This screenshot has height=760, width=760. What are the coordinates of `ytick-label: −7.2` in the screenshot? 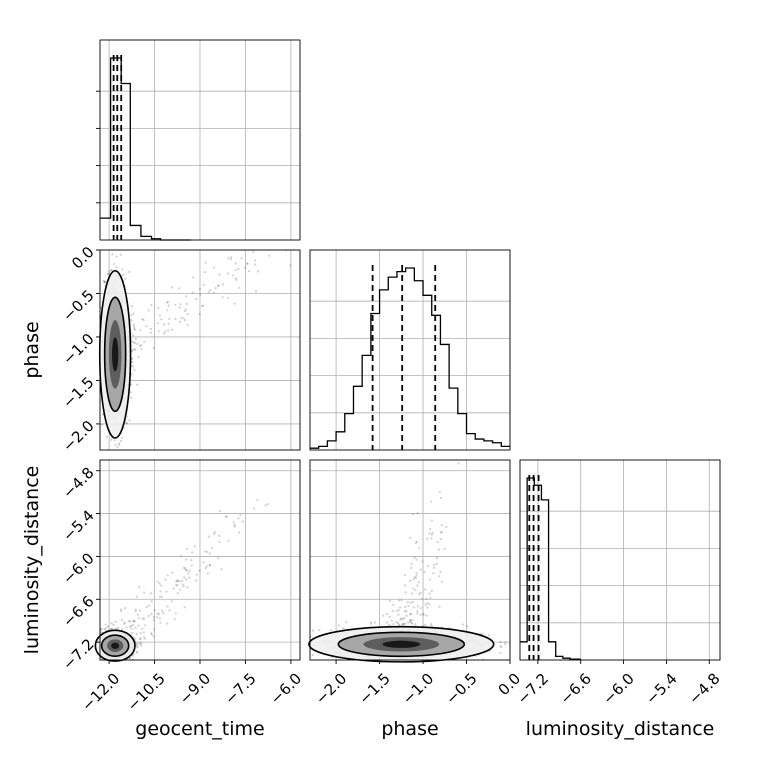 It's located at (78, 654).